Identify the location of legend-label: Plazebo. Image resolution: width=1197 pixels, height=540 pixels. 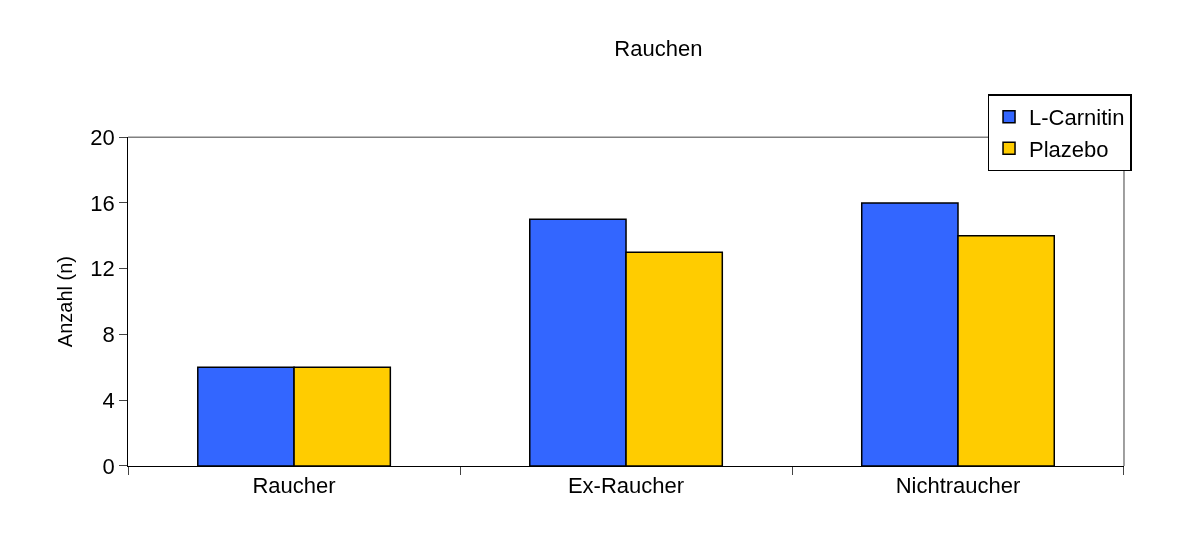
(1069, 149).